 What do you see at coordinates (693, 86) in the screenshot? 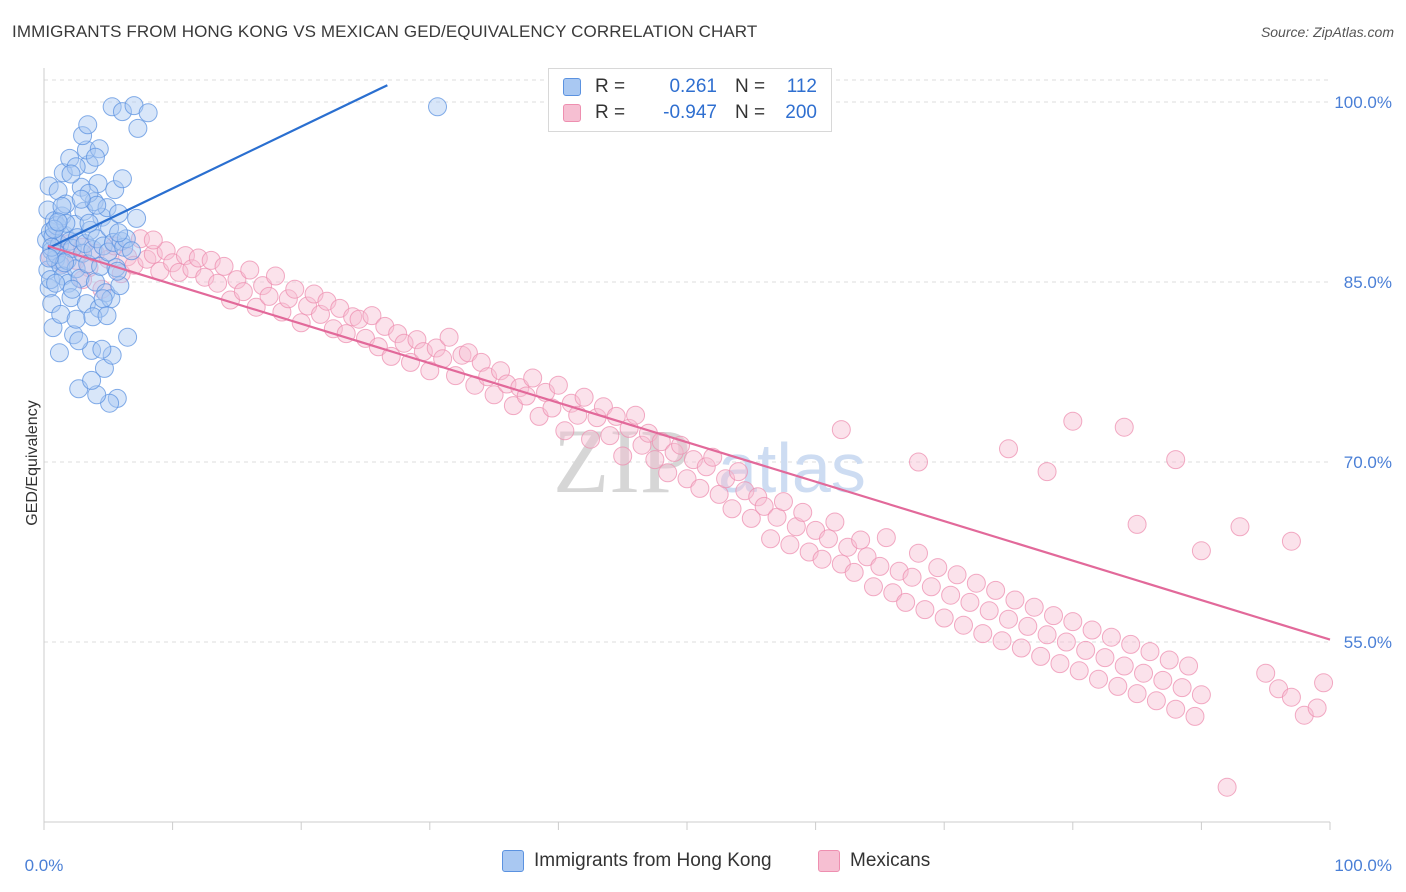
I see `legend-r-value: 0.261` at bounding box center [693, 86].